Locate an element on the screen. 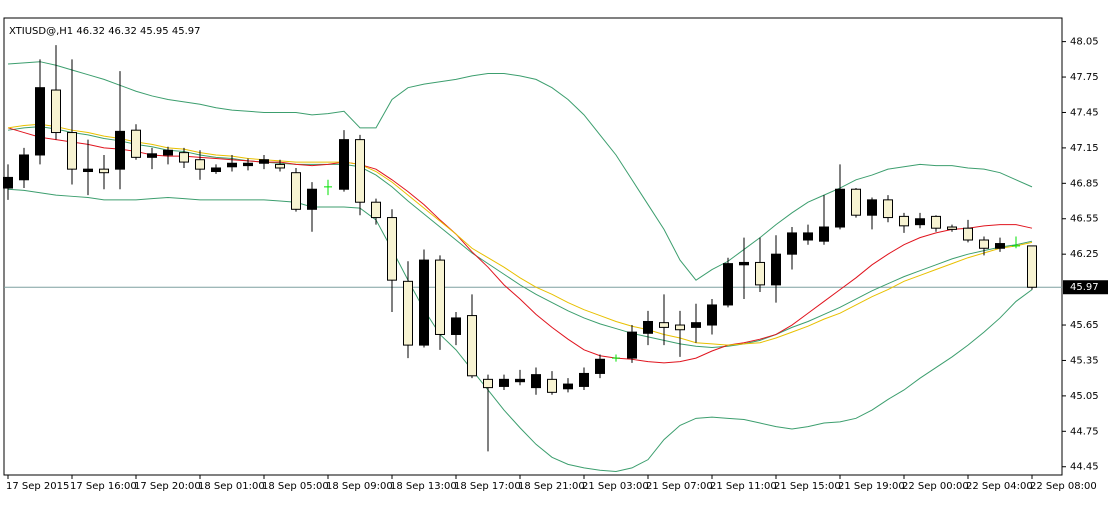 The width and height of the screenshot is (1109, 530). y-tick-label: 48.05 is located at coordinates (1084, 42).